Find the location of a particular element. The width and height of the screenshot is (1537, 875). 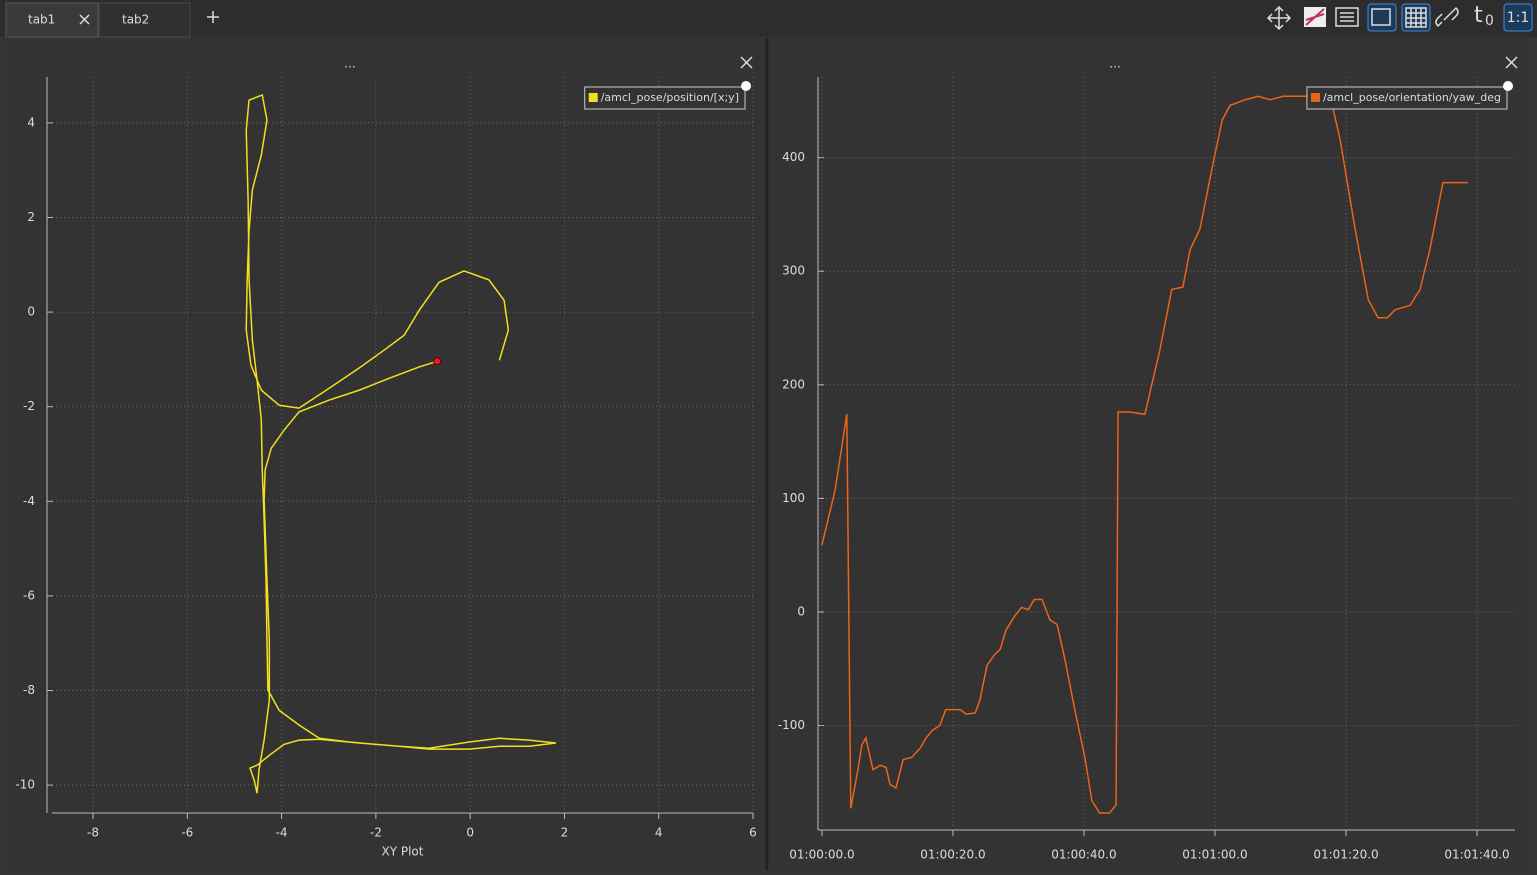

link-icon is located at coordinates (1447, 17).